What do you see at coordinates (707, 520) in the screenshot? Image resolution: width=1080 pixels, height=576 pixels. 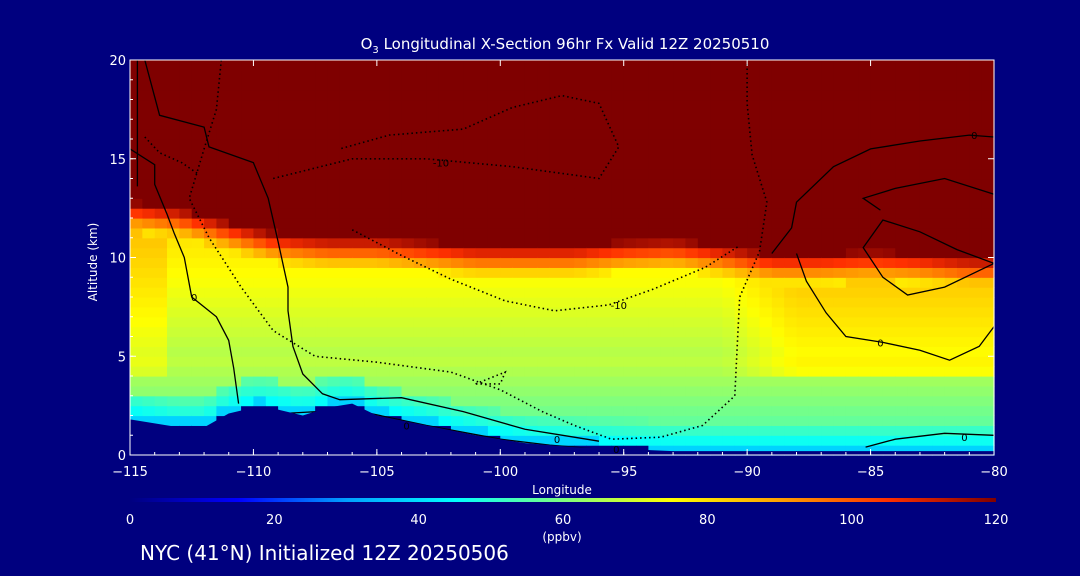 I see `colorbar-tick-label: 80` at bounding box center [707, 520].